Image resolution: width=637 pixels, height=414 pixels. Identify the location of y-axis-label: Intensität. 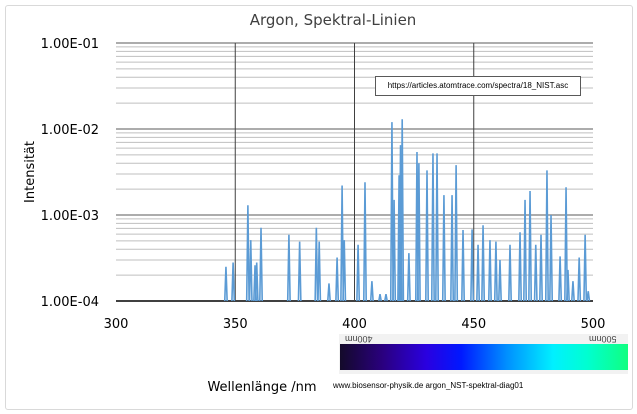
(30, 172).